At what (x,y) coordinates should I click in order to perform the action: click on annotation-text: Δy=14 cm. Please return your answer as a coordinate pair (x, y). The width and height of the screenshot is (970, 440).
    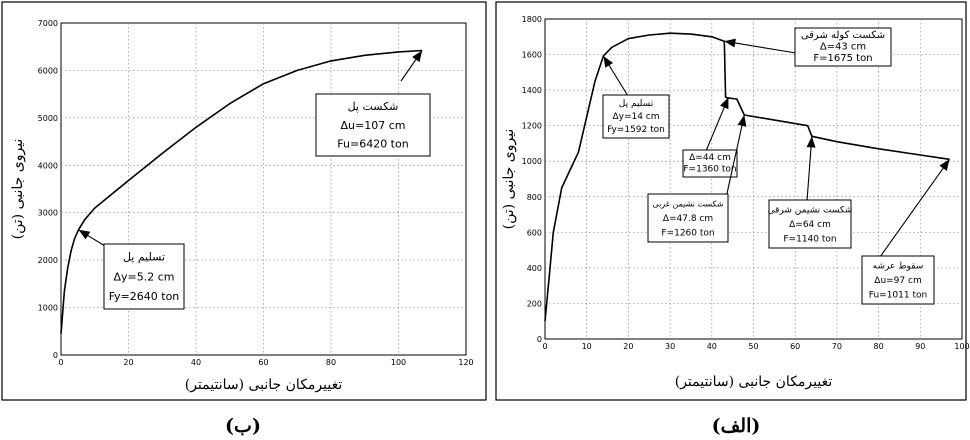
    Looking at the image, I should click on (635, 117).